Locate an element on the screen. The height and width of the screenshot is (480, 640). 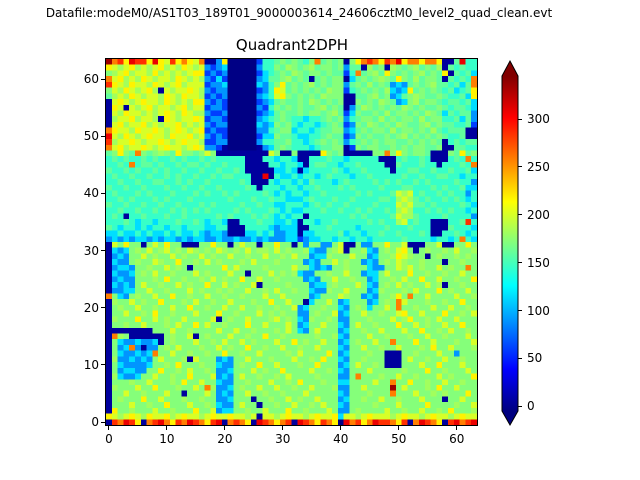
x-tick-label: 40 is located at coordinates (341, 439).